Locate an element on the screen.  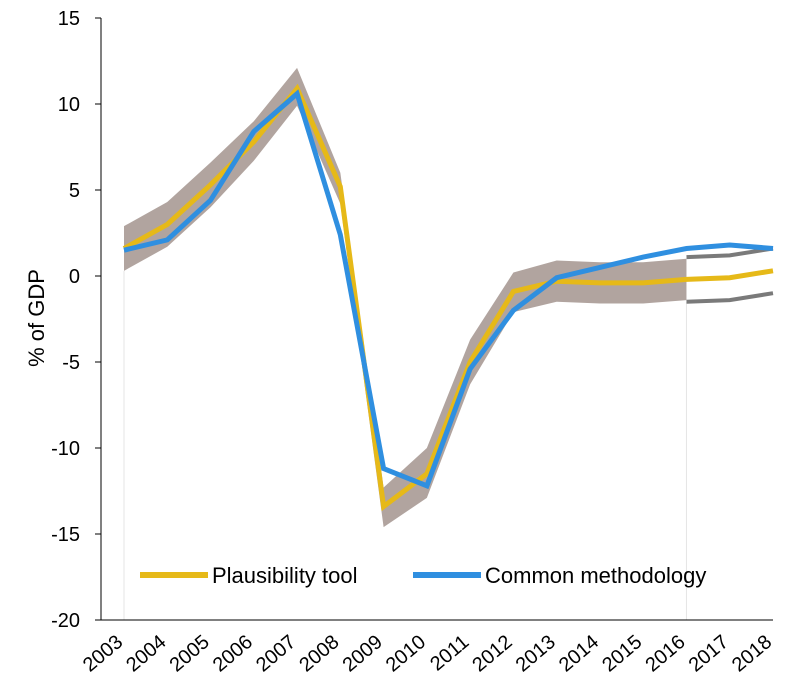
x-tick-label: 2010 is located at coordinates (406, 653).